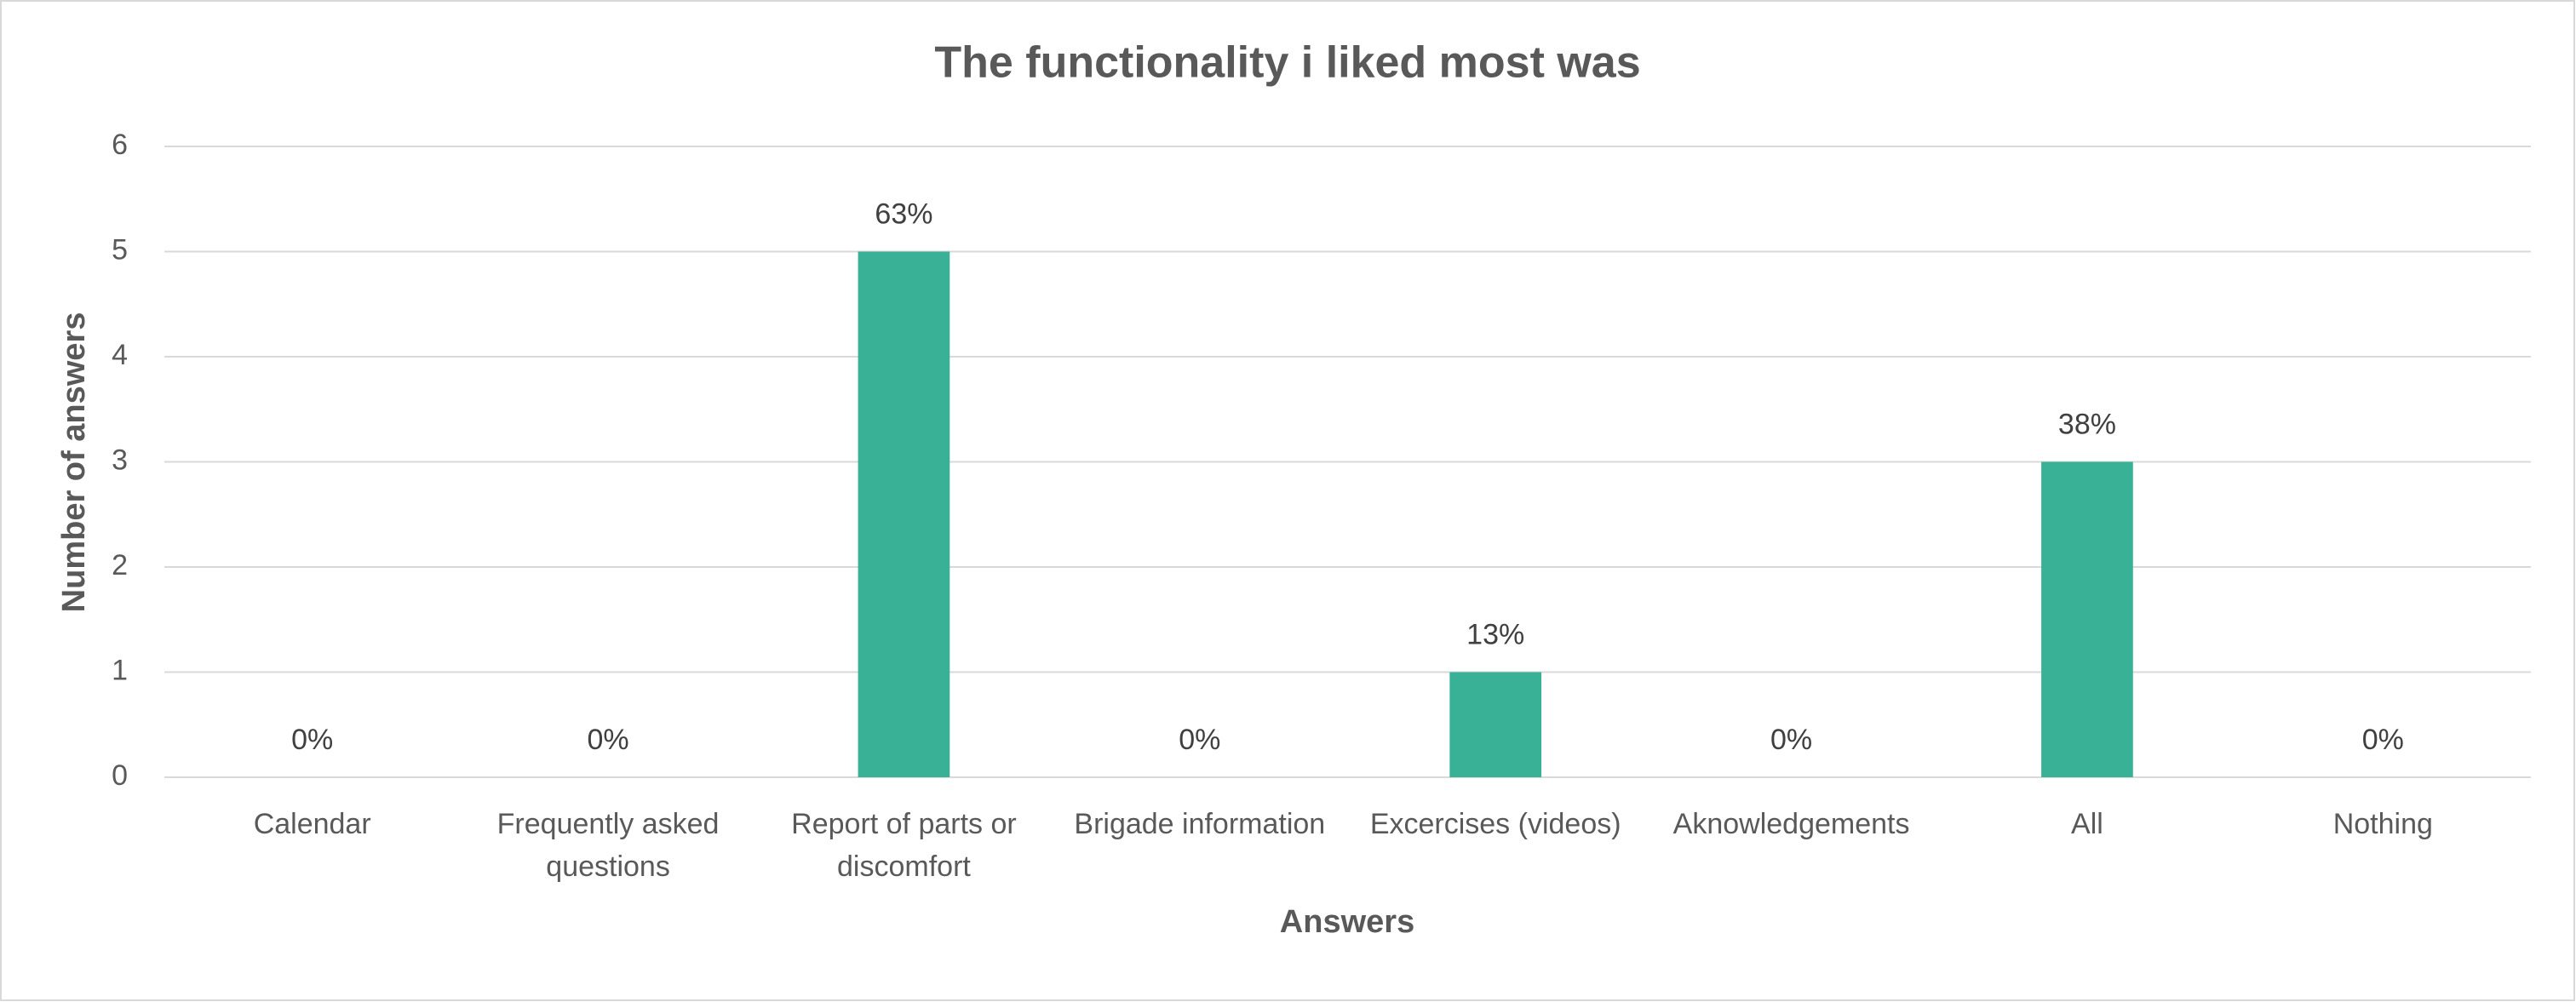 Image resolution: width=2576 pixels, height=1002 pixels. I want to click on x-tick-label: Nothing, so click(2382, 824).